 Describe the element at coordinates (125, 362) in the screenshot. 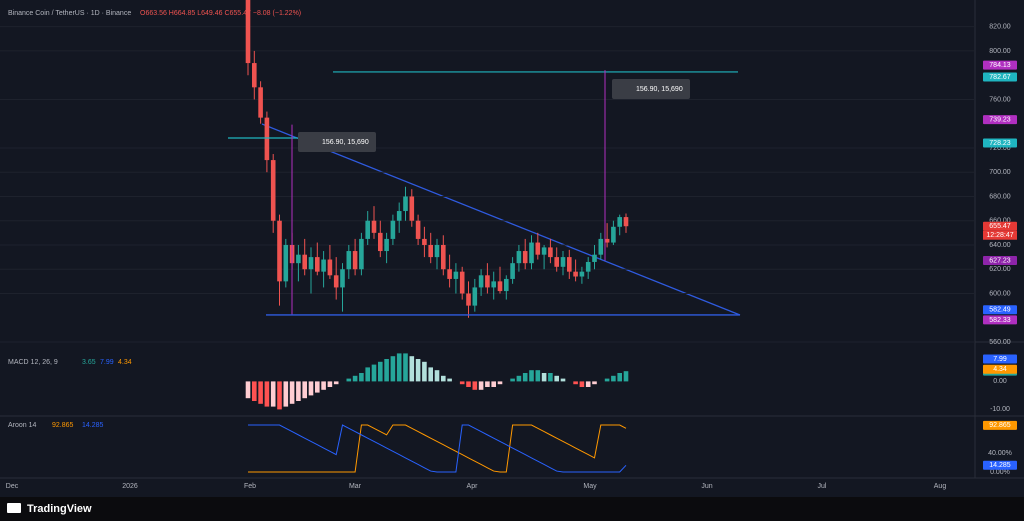

I see `indicator-value: 4.34` at that location.